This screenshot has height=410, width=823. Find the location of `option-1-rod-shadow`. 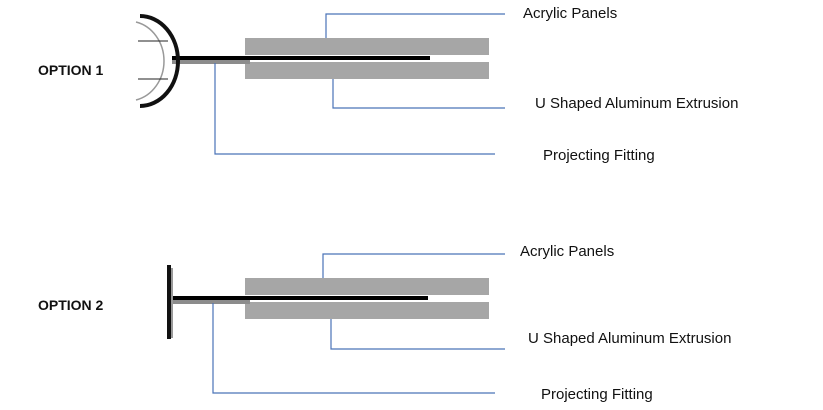

option-1-rod-shadow is located at coordinates (211, 61).